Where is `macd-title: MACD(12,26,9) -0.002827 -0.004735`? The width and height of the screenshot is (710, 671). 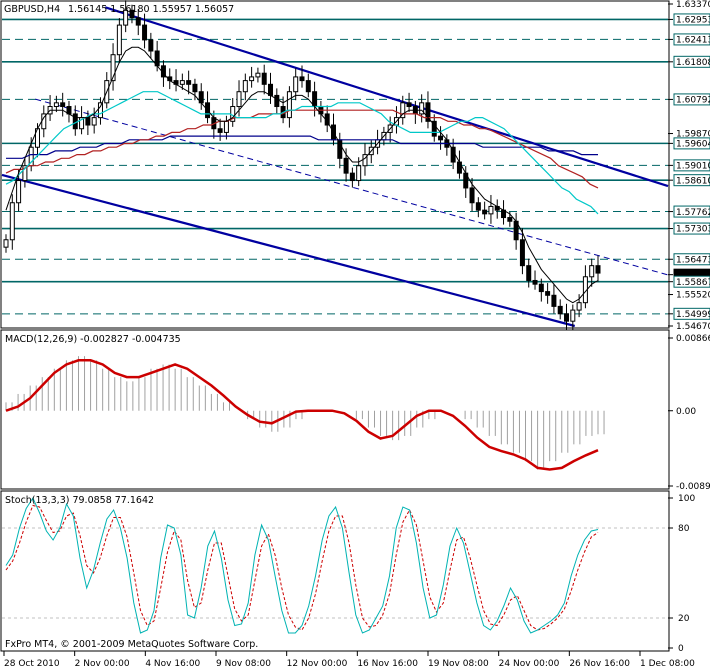
macd-title: MACD(12,26,9) -0.002827 -0.004735 is located at coordinates (93, 339).